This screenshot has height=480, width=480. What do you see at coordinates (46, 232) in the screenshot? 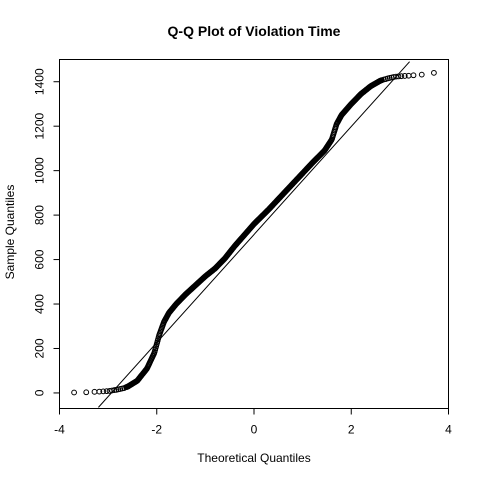
I see `y-axis: 0 200 400 600 800 1000 1200 1400` at bounding box center [46, 232].